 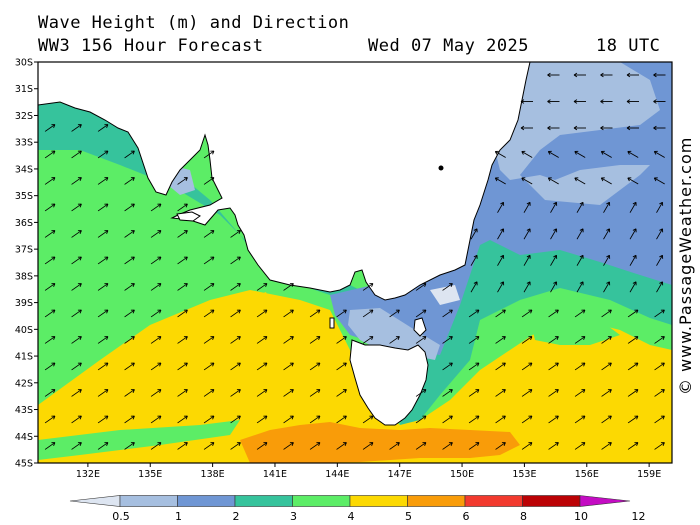 I want to click on lat-label: 33S, so click(x=24, y=143).